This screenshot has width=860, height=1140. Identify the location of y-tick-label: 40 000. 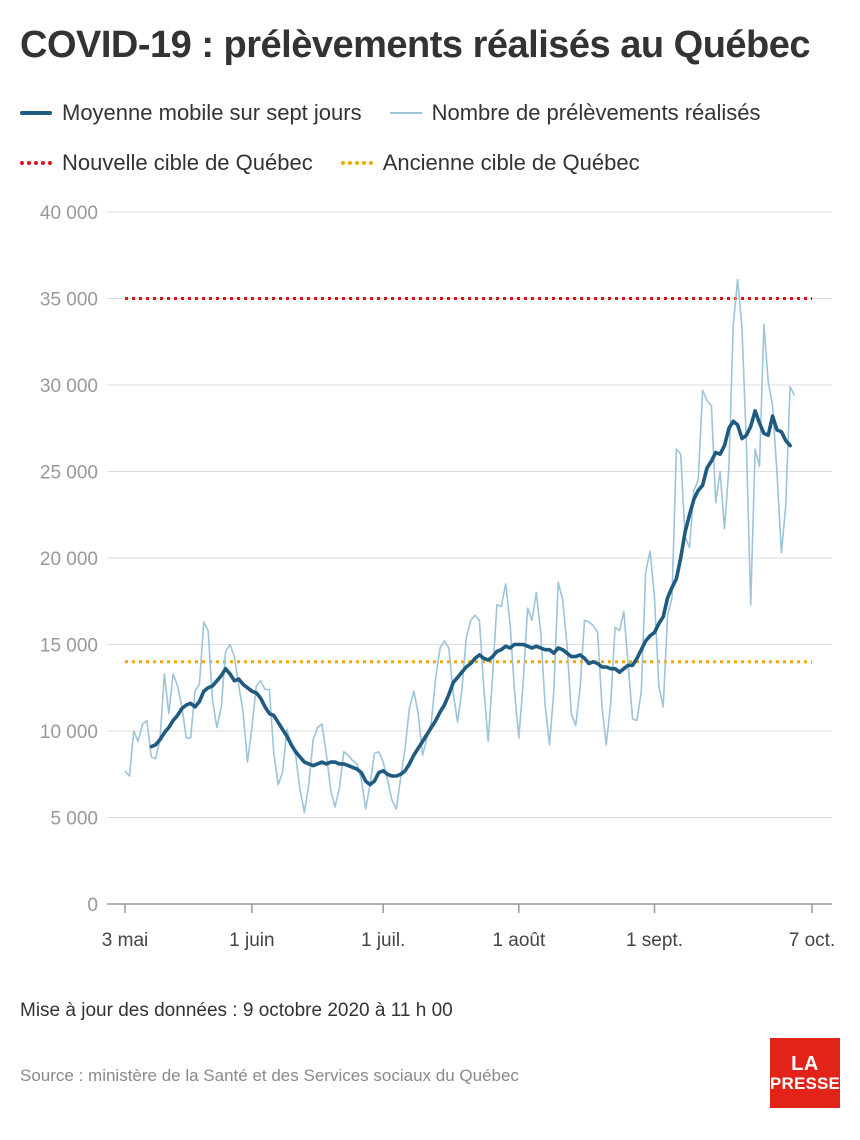
(69, 213).